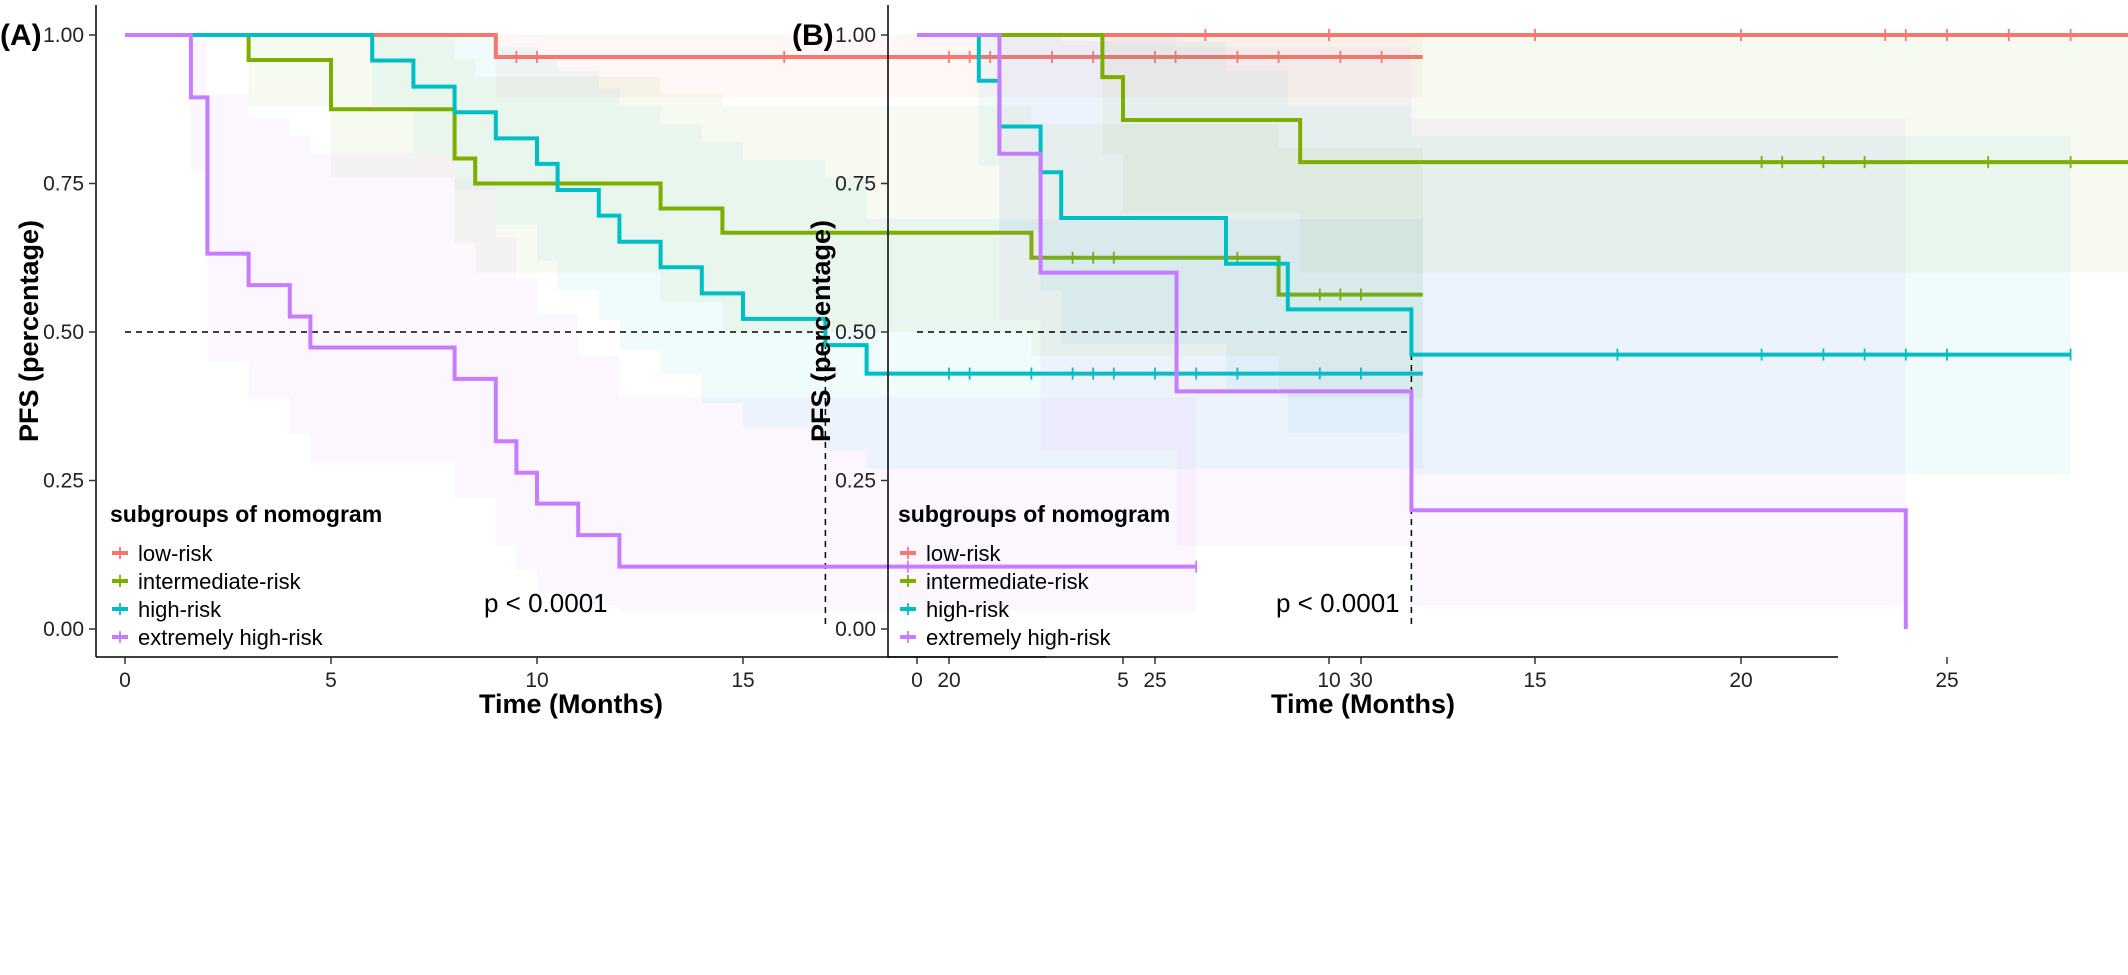  What do you see at coordinates (774, 66) in the screenshot?
I see `ci-band-low-risk` at bounding box center [774, 66].